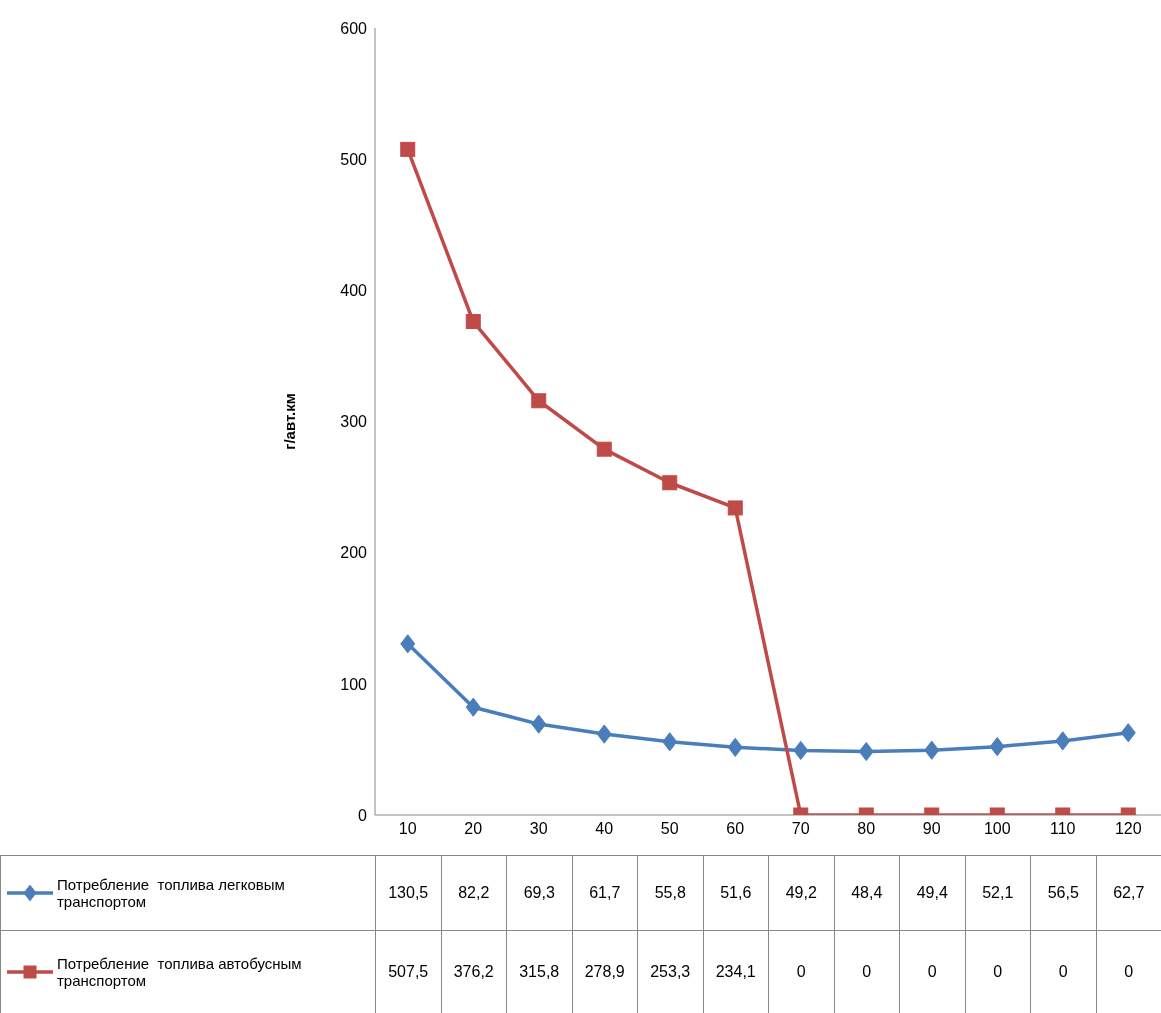  Describe the element at coordinates (801, 893) in the screenshot. I see `data-label: 49,2` at that location.